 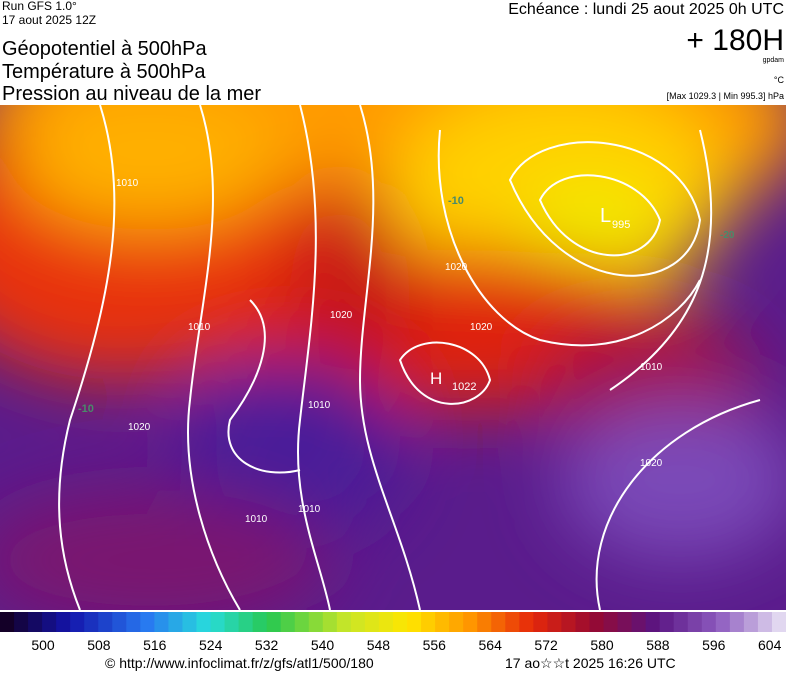 What do you see at coordinates (155, 645) in the screenshot?
I see `scale-label: 516` at bounding box center [155, 645].